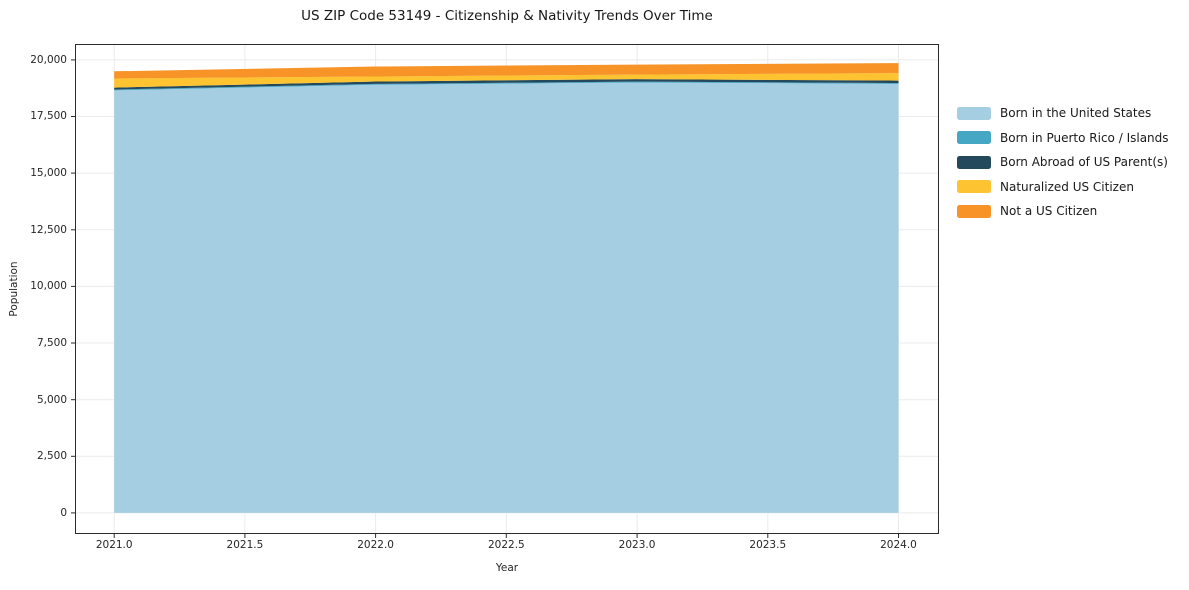 The height and width of the screenshot is (590, 1189). What do you see at coordinates (1084, 137) in the screenshot?
I see `legend-label: Born in Puerto Rico / Islands` at bounding box center [1084, 137].